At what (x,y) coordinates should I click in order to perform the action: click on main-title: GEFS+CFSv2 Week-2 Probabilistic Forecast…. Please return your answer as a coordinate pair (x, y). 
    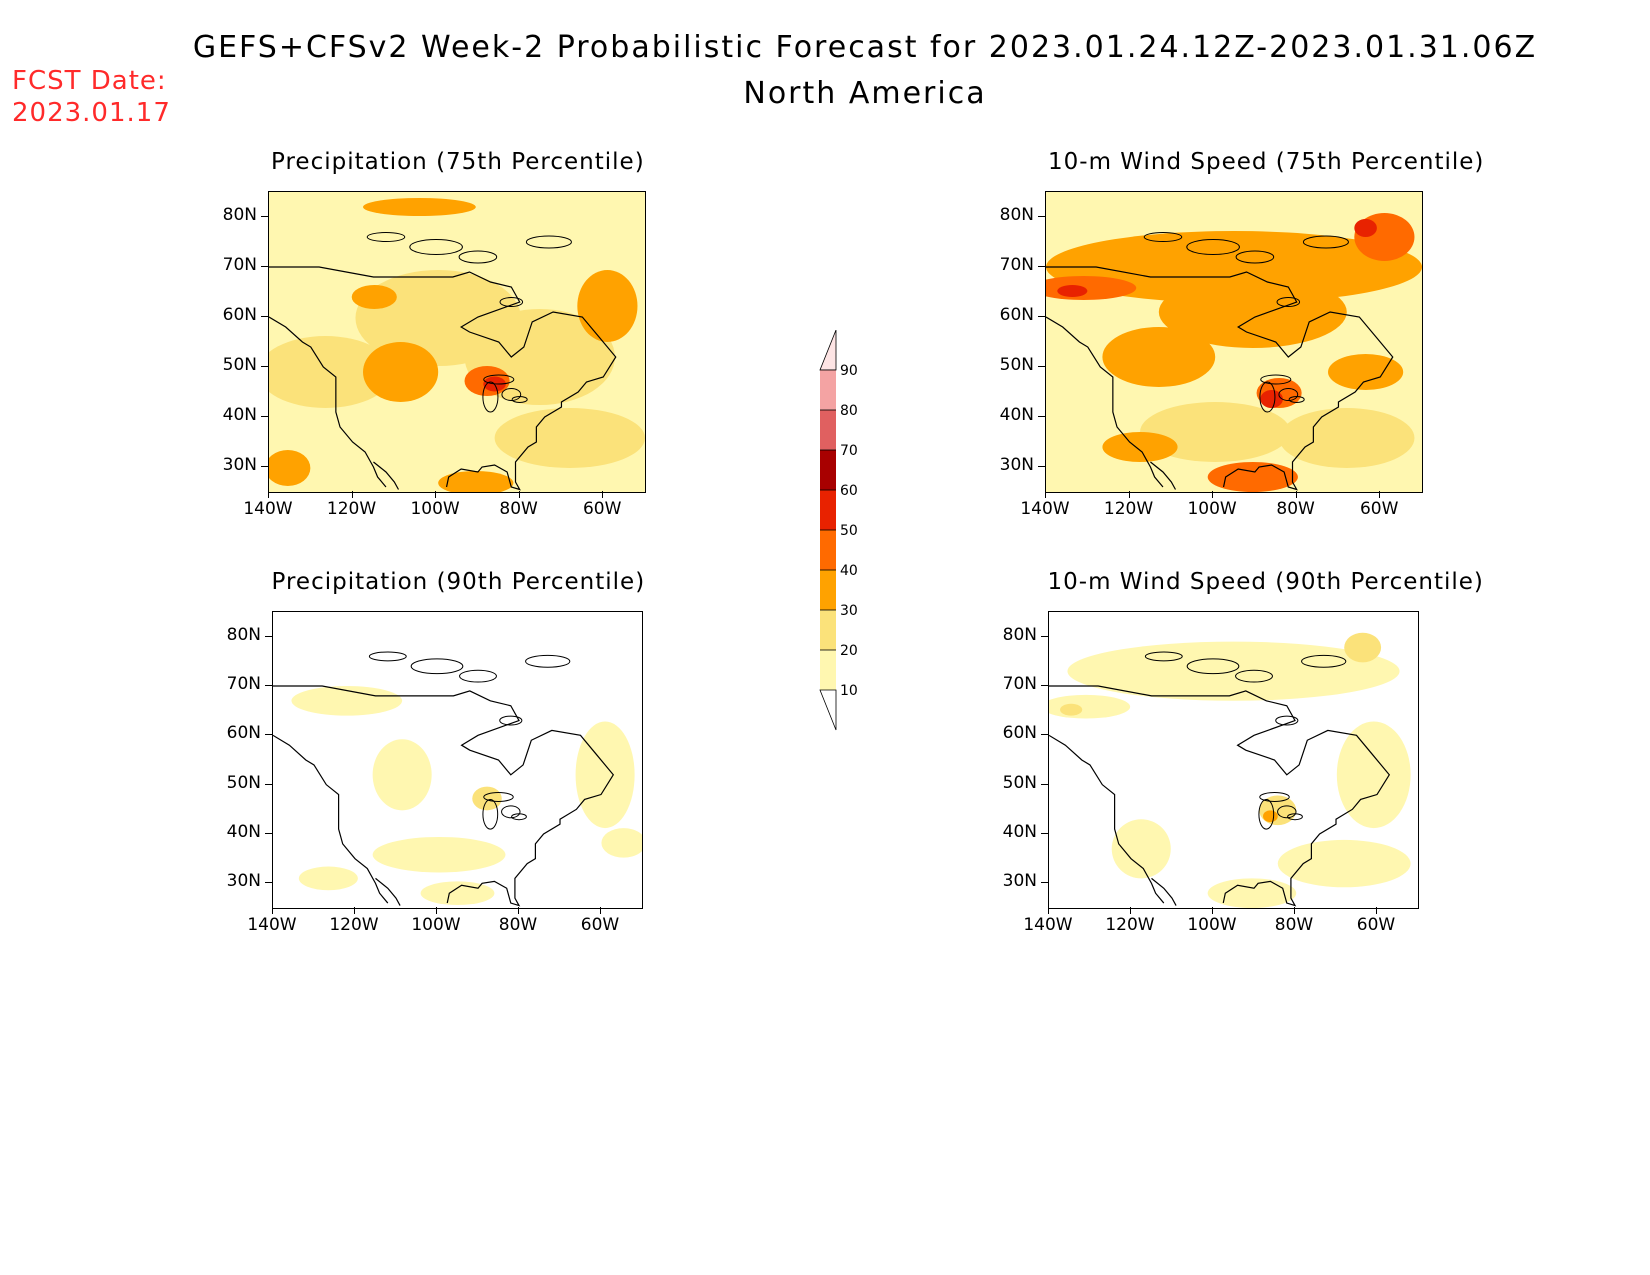
    Looking at the image, I should click on (865, 47).